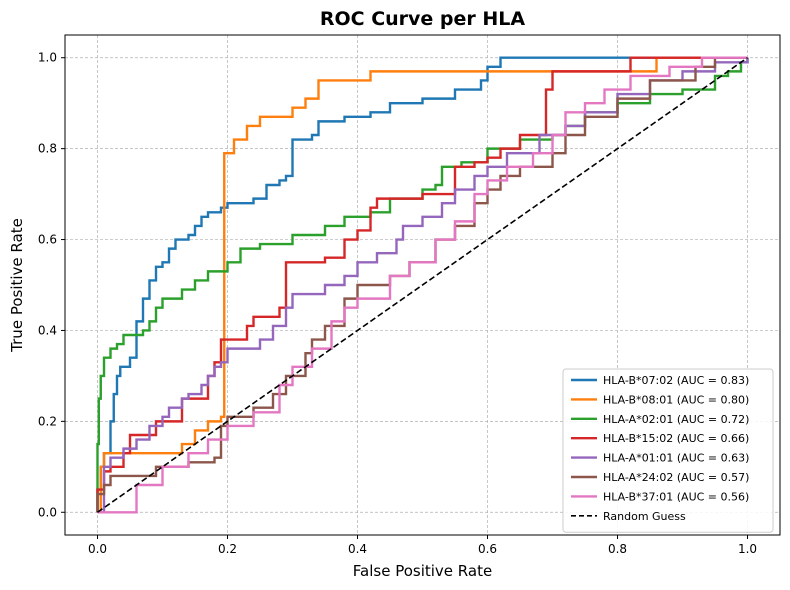 The image size is (790, 590). What do you see at coordinates (487, 549) in the screenshot?
I see `x-tick-label: 0.6` at bounding box center [487, 549].